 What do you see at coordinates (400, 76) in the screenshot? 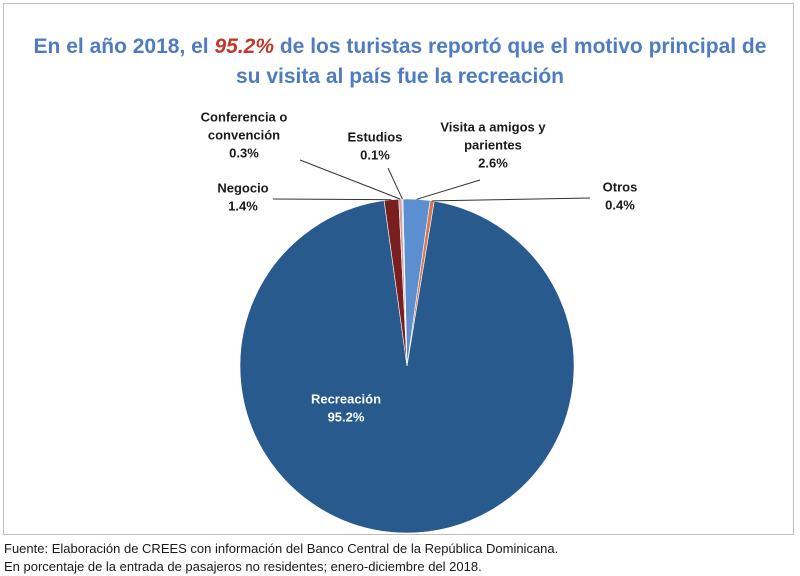
I see `chart-title-line2: su visita al país fue la recreación` at bounding box center [400, 76].